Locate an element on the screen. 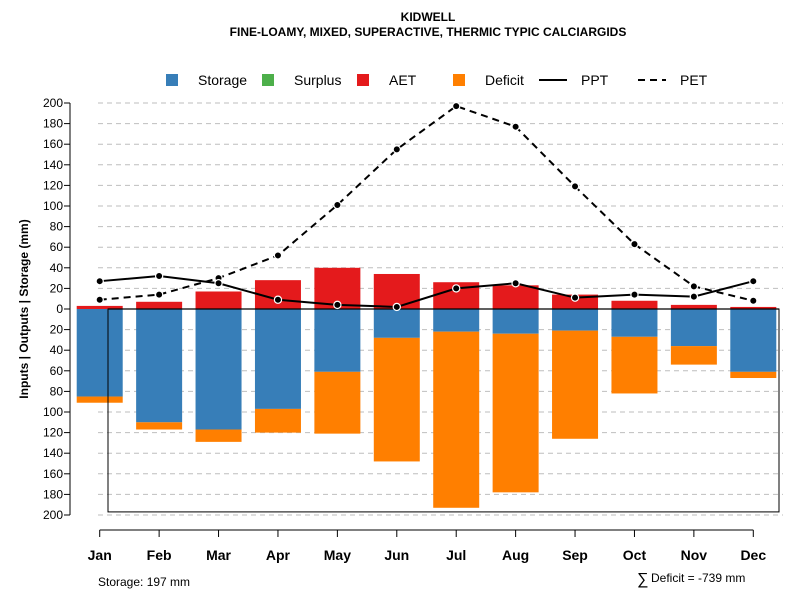  ppt-line is located at coordinates (426, 291).